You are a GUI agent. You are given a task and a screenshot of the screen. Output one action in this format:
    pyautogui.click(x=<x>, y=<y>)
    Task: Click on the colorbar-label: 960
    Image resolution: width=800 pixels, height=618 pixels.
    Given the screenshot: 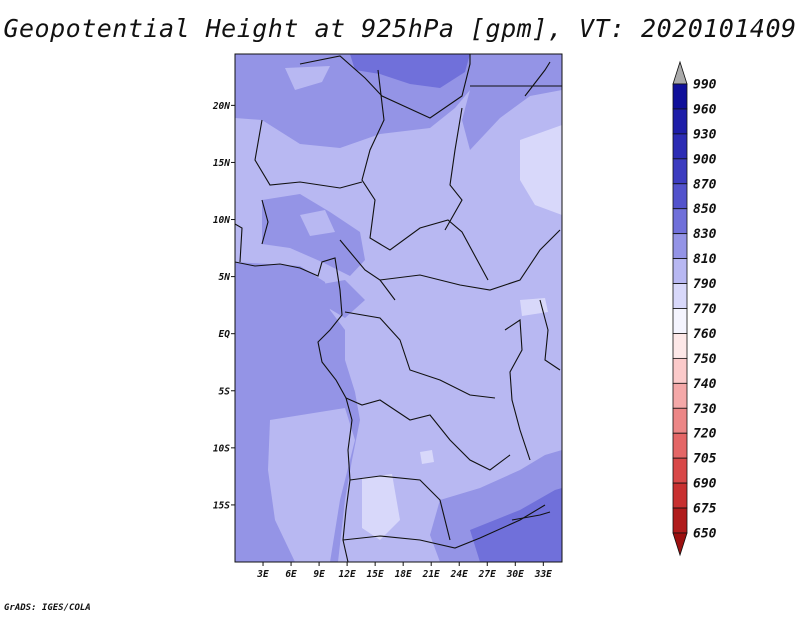 What is the action you would take?
    pyautogui.click(x=705, y=109)
    